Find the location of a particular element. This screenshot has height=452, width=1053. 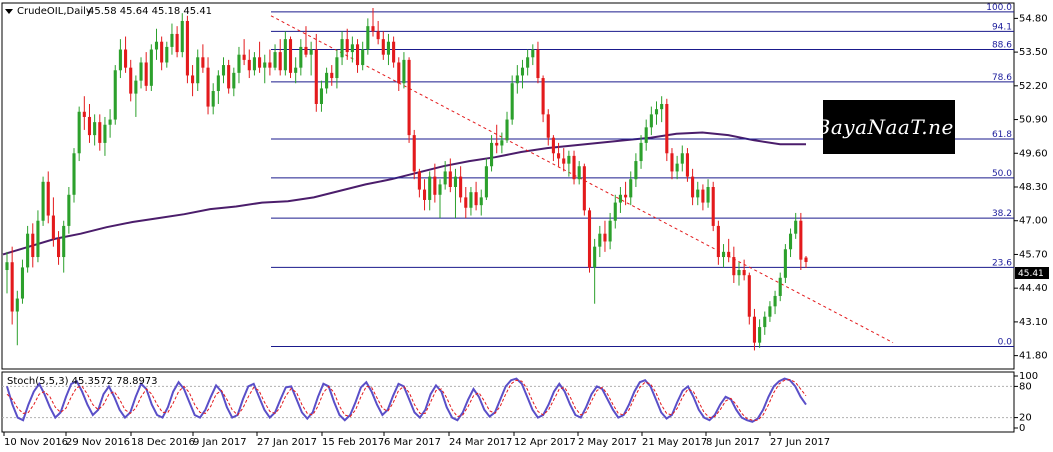

dropdown-arrow-icon is located at coordinates (9, 11).